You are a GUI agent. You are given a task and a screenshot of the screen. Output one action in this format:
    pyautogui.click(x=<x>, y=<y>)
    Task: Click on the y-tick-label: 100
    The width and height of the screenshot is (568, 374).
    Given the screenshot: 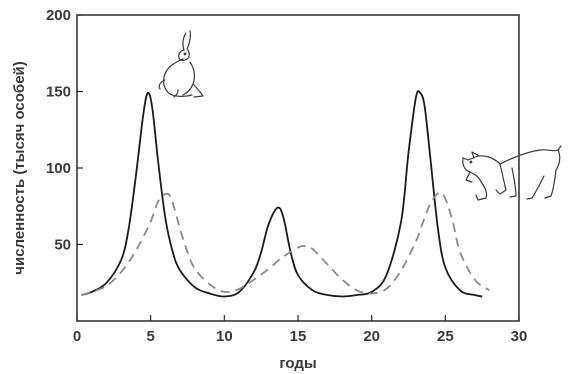 What is the action you would take?
    pyautogui.click(x=58, y=168)
    